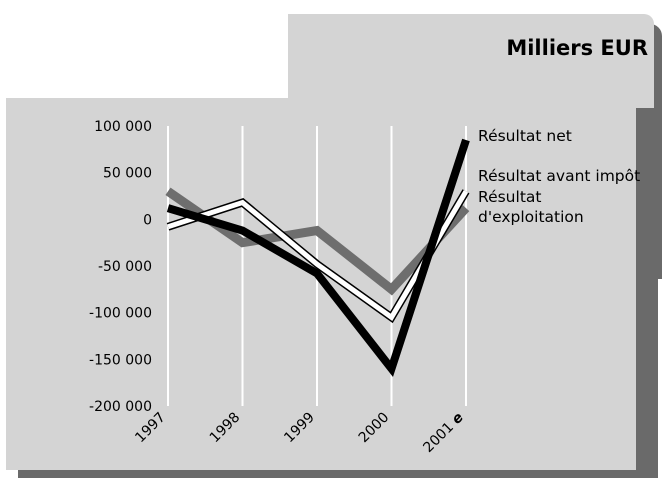  I want to click on y-tick-label: 50 000, so click(127, 174).